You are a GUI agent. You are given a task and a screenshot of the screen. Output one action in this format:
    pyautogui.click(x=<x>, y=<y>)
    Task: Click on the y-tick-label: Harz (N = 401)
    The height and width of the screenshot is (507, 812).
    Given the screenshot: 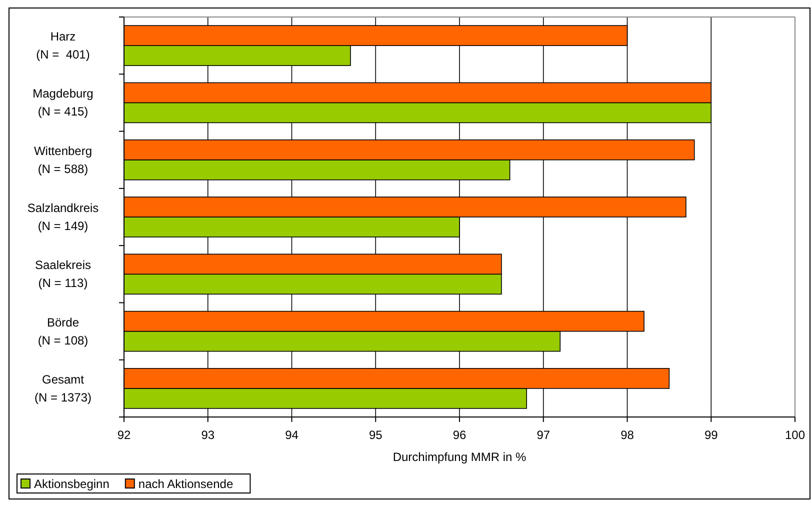 What is the action you would take?
    pyautogui.click(x=63, y=46)
    